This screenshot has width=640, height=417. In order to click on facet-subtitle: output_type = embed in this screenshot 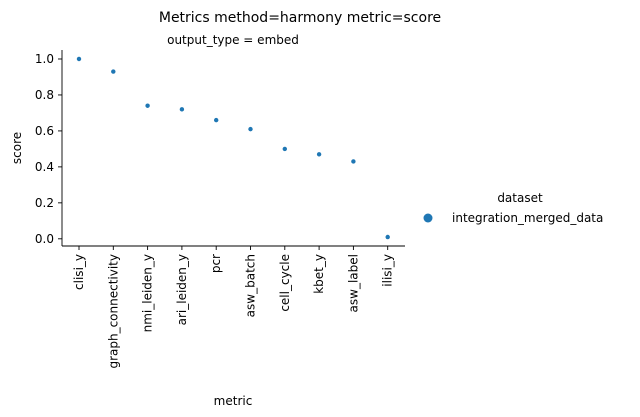, I will do `click(233, 40)`.